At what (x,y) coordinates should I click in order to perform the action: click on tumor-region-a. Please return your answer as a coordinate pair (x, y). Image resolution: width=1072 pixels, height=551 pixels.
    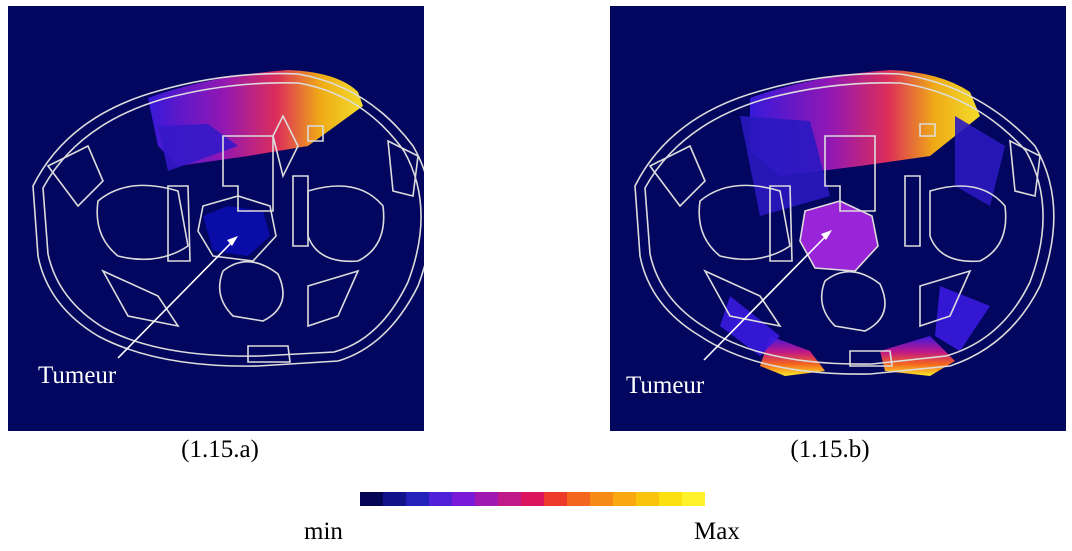
    Looking at the image, I should click on (236, 231).